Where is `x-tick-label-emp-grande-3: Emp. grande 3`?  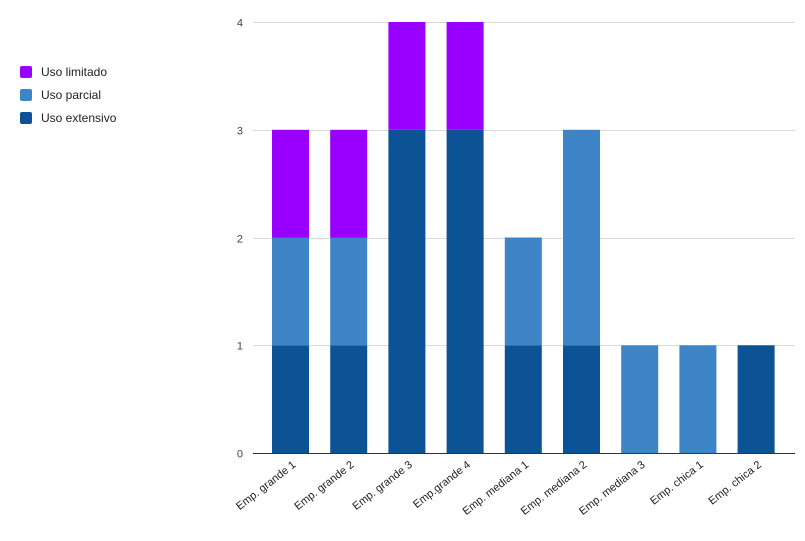 x-tick-label-emp-grande-3: Emp. grande 3 is located at coordinates (382, 486).